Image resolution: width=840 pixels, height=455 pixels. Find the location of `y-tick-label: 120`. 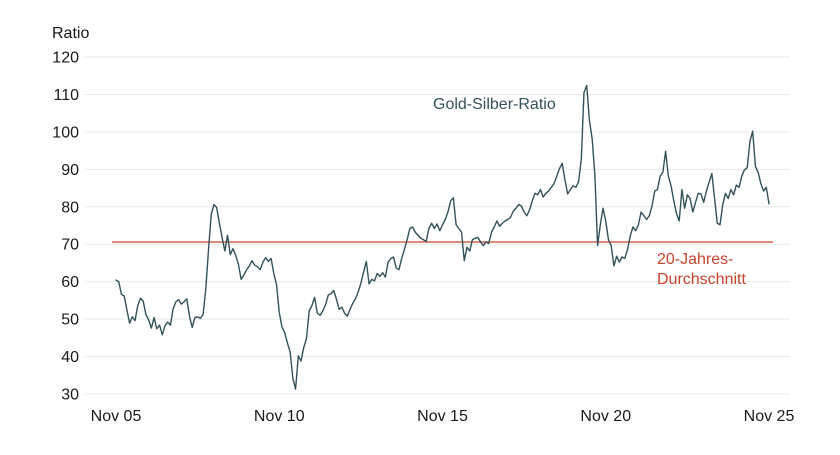

y-tick-label: 120 is located at coordinates (65, 58).